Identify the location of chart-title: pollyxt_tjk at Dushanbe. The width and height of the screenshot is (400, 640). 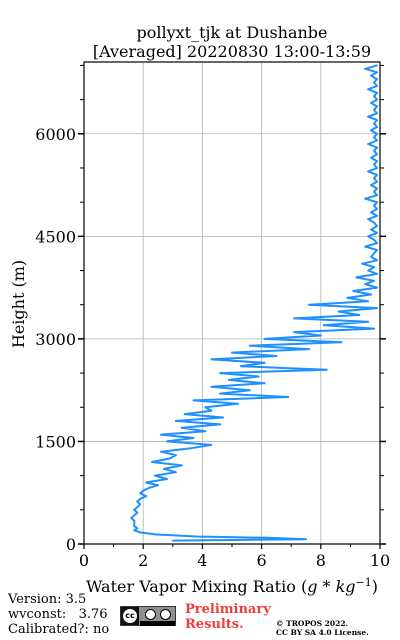
(231, 32).